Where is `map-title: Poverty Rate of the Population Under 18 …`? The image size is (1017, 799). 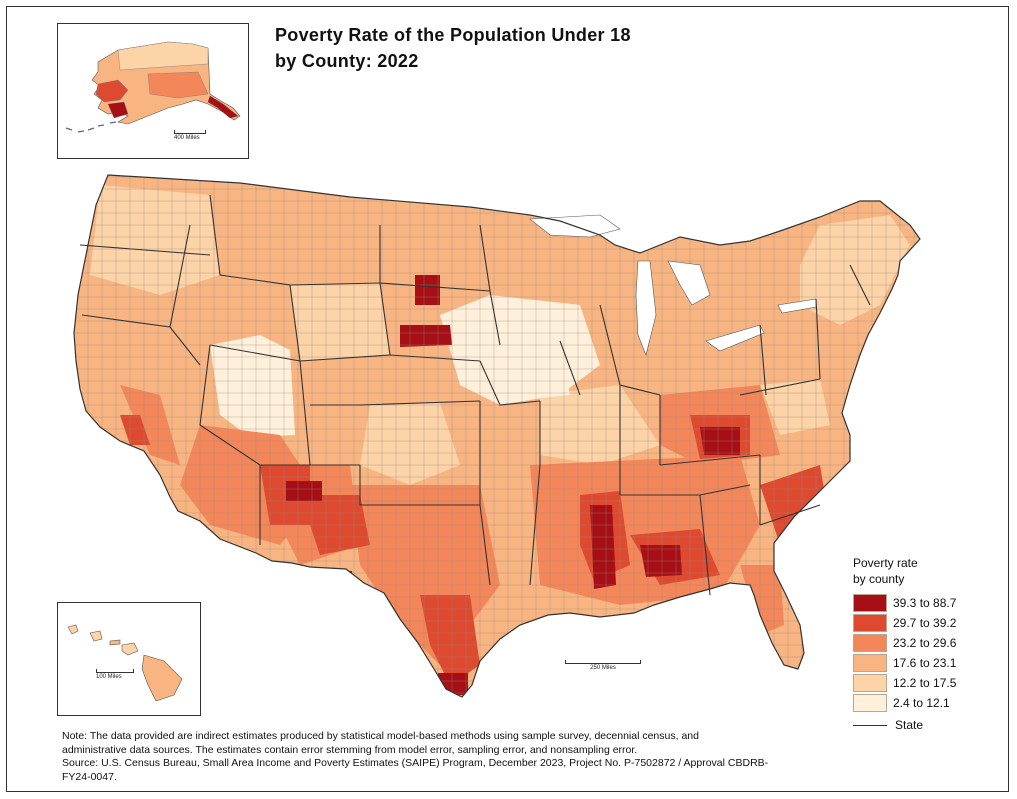
map-title: Poverty Rate of the Population Under 18 … is located at coordinates (453, 48).